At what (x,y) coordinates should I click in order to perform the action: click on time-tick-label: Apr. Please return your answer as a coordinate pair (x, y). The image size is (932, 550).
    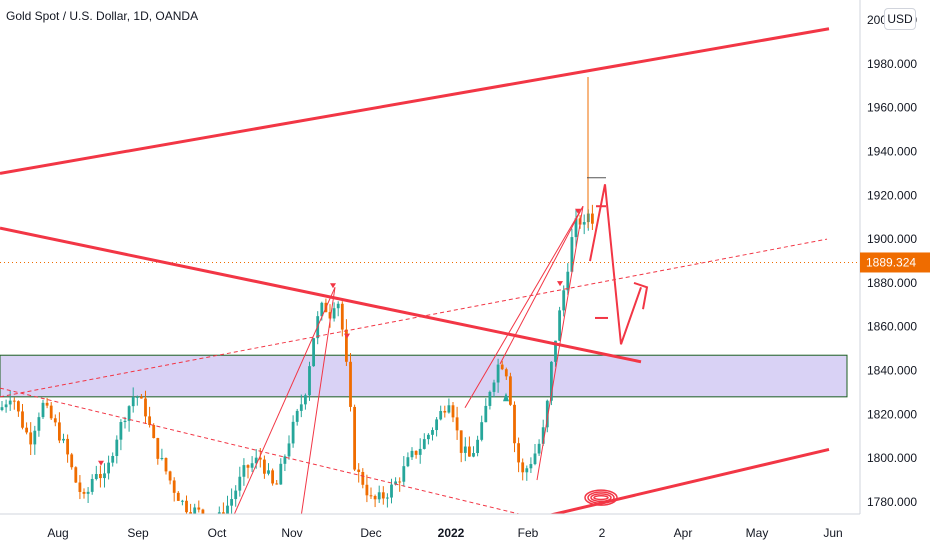
    Looking at the image, I should click on (683, 533).